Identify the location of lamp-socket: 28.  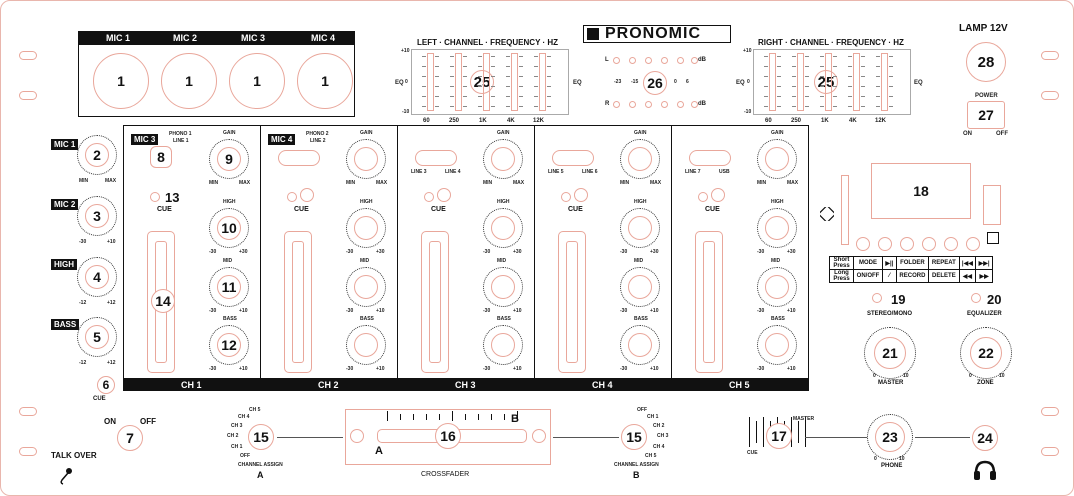
(986, 62).